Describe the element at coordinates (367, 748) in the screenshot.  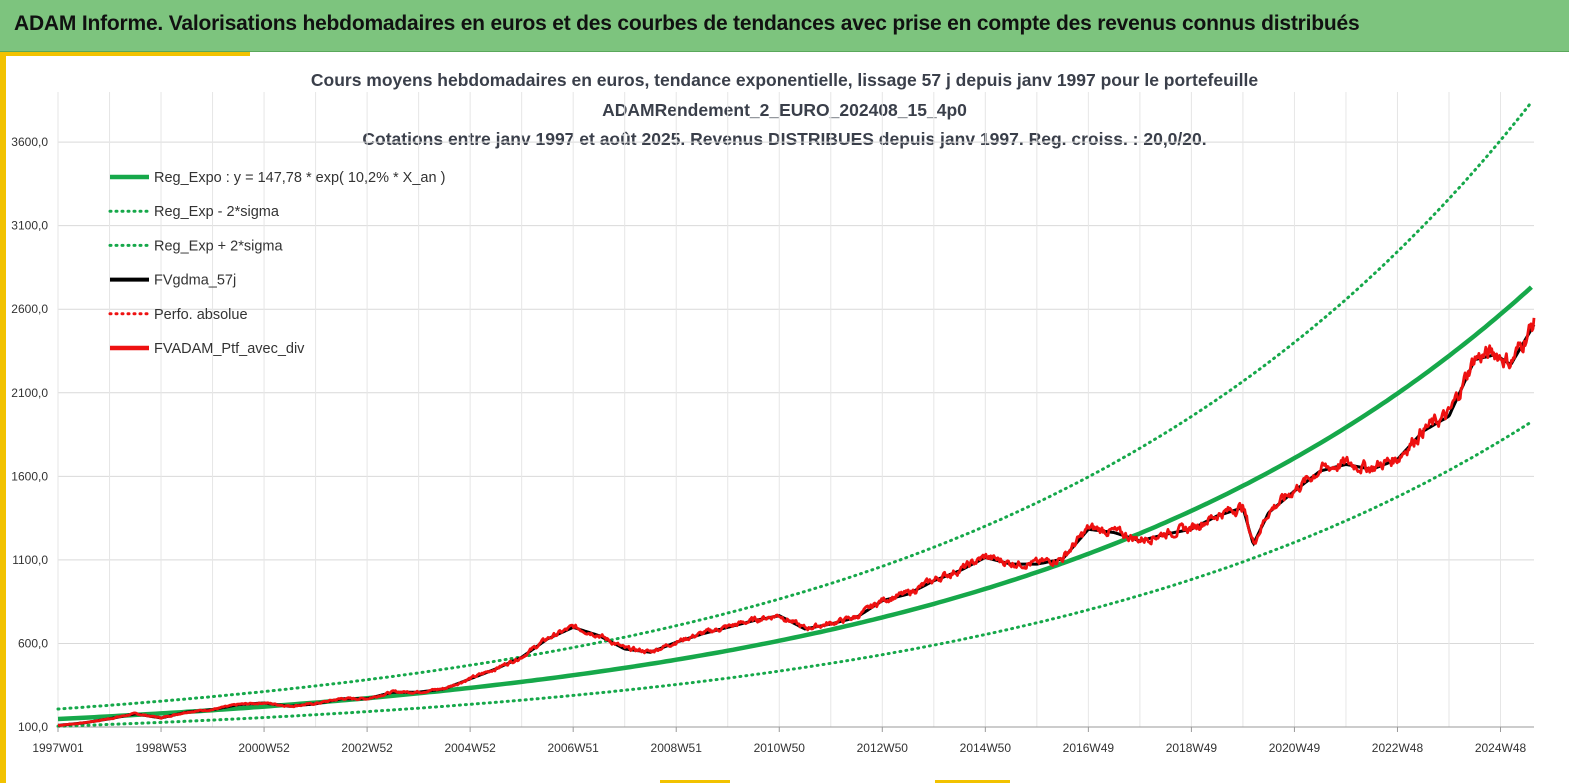
I see `x-tick-label: 2002W52` at that location.